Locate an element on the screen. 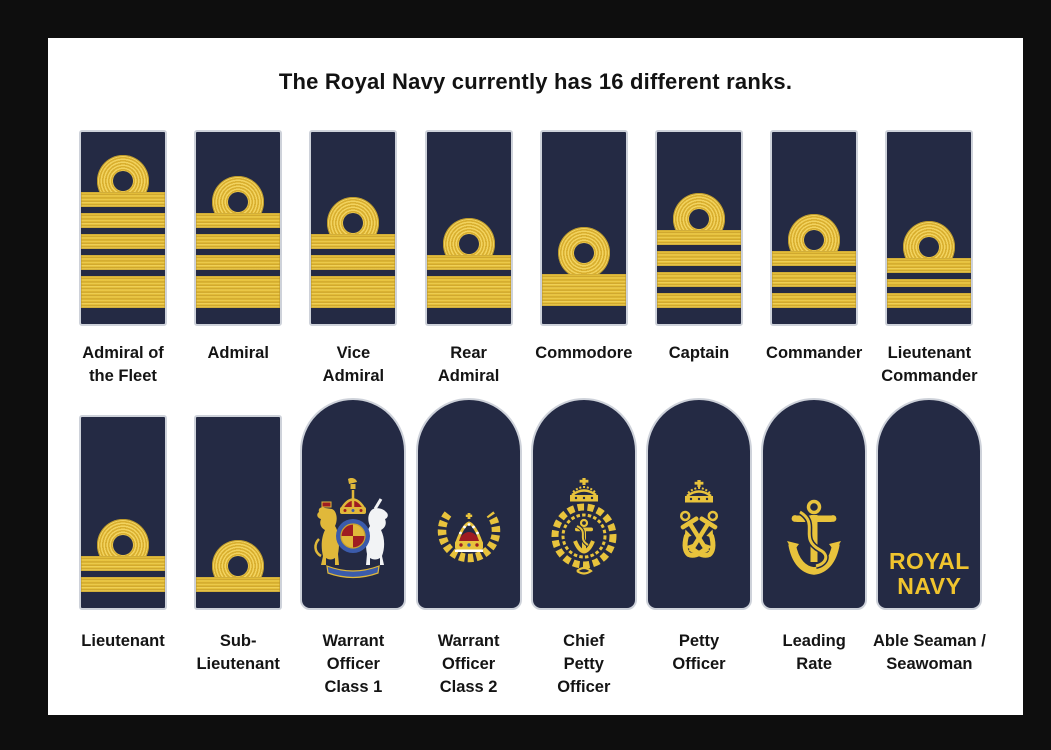 This screenshot has width=1051, height=750. shoulder-board-commodore is located at coordinates (583, 228).